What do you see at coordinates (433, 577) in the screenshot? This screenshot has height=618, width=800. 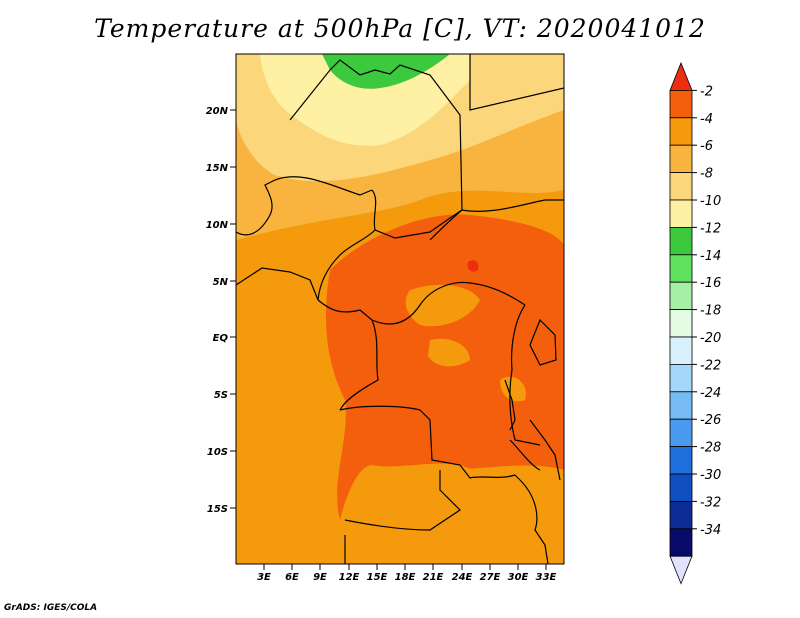 I see `lon-label-21e: 21E` at bounding box center [433, 577].